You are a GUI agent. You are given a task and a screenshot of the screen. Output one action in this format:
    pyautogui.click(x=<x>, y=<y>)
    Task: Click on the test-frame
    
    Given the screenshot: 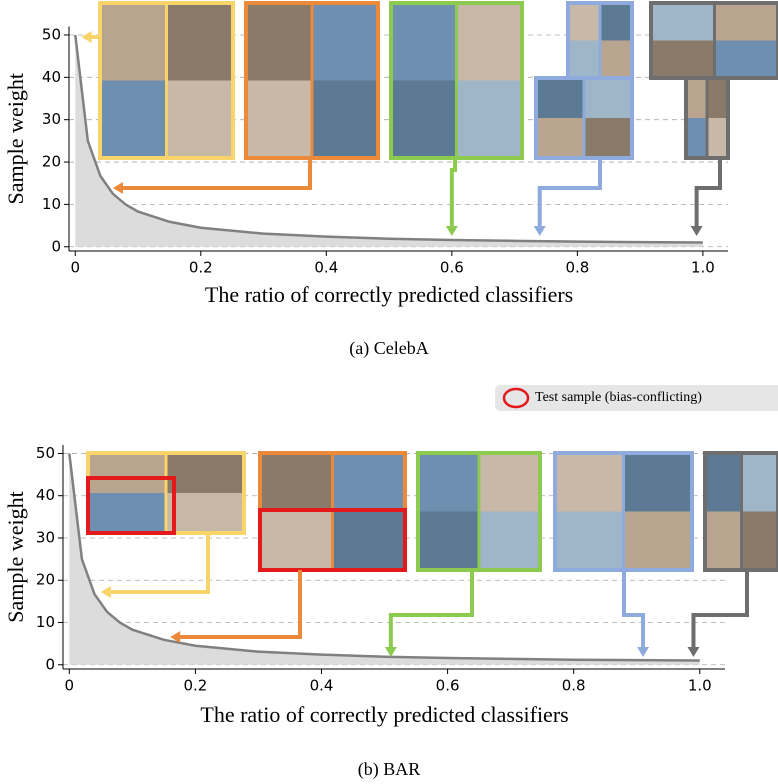 What is the action you would take?
    pyautogui.click(x=332, y=540)
    